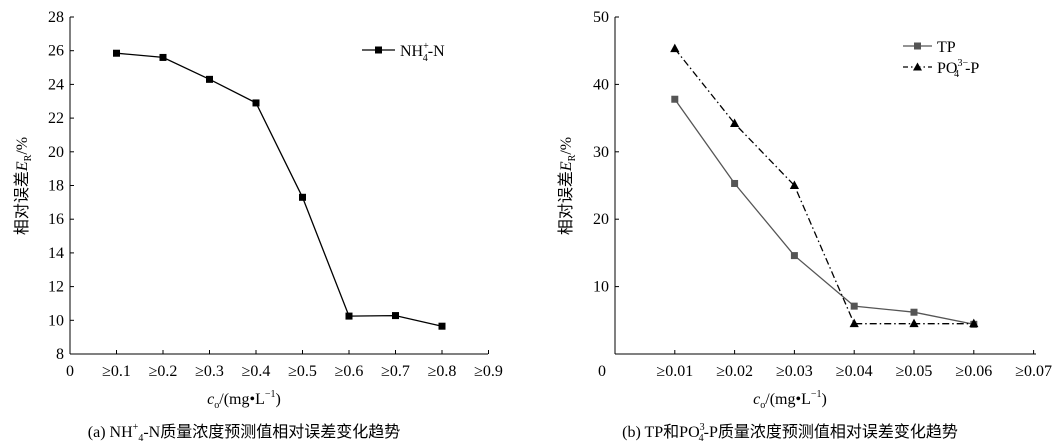 The width and height of the screenshot is (1060, 445). What do you see at coordinates (56, 253) in the screenshot?
I see `chart-a-y-tick-label: 14` at bounding box center [56, 253].